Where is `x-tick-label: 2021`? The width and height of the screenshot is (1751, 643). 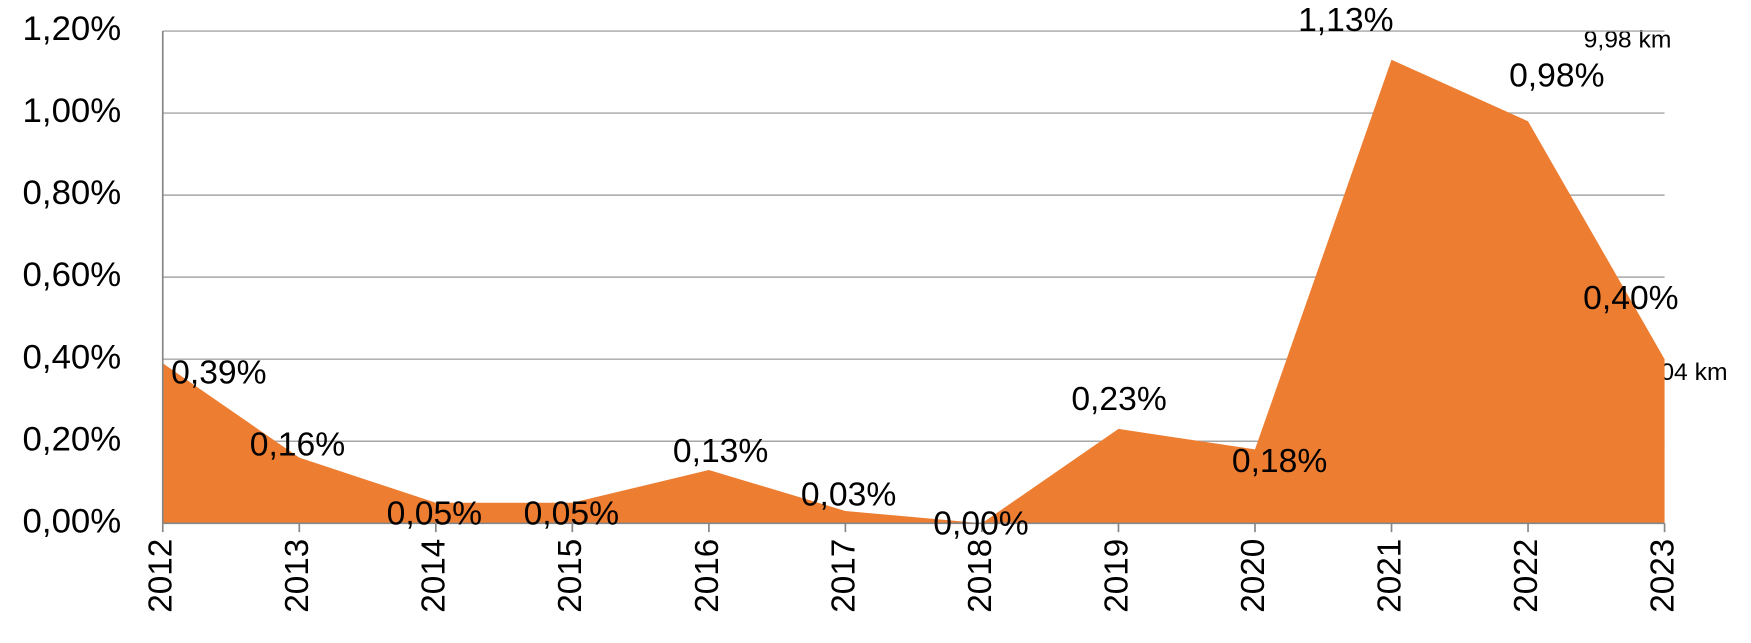
x-tick-label: 2021 is located at coordinates (1389, 576).